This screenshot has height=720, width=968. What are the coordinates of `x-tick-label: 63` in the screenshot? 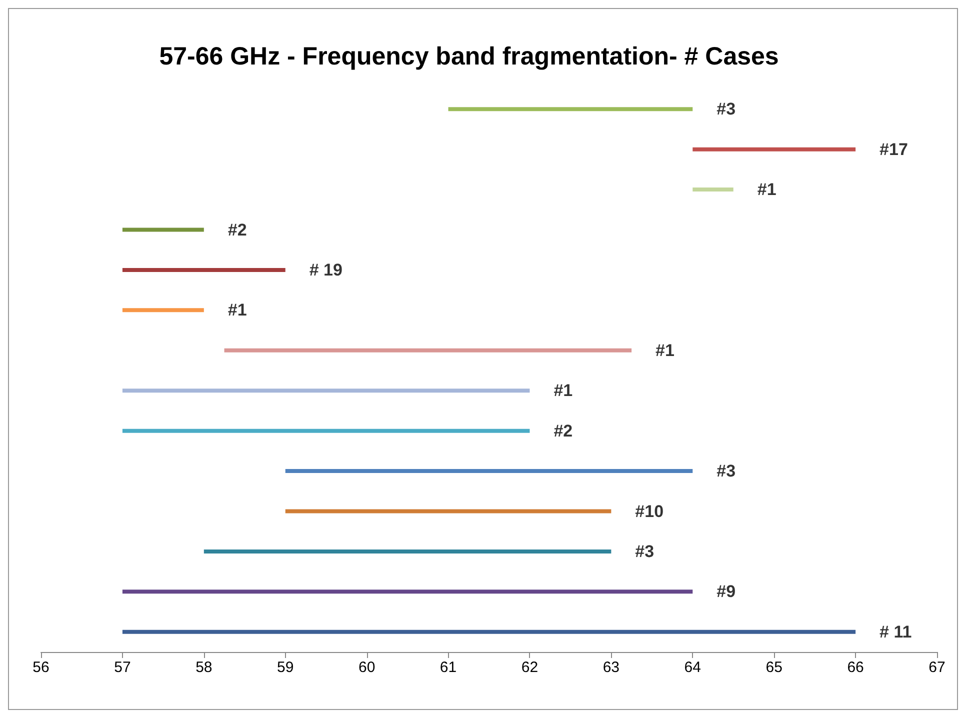 It's located at (611, 667).